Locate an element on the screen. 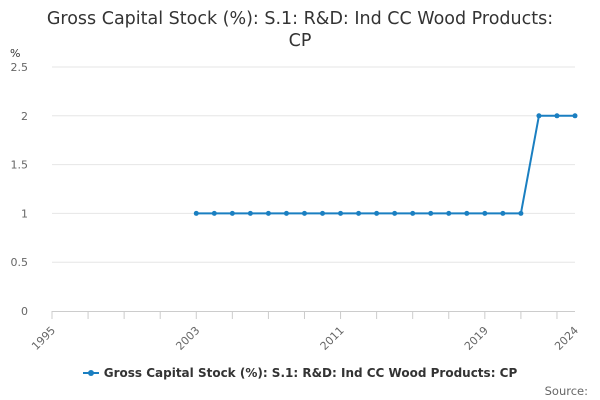 This screenshot has height=400, width=600. y-tick-label: 0.5 is located at coordinates (20, 262).